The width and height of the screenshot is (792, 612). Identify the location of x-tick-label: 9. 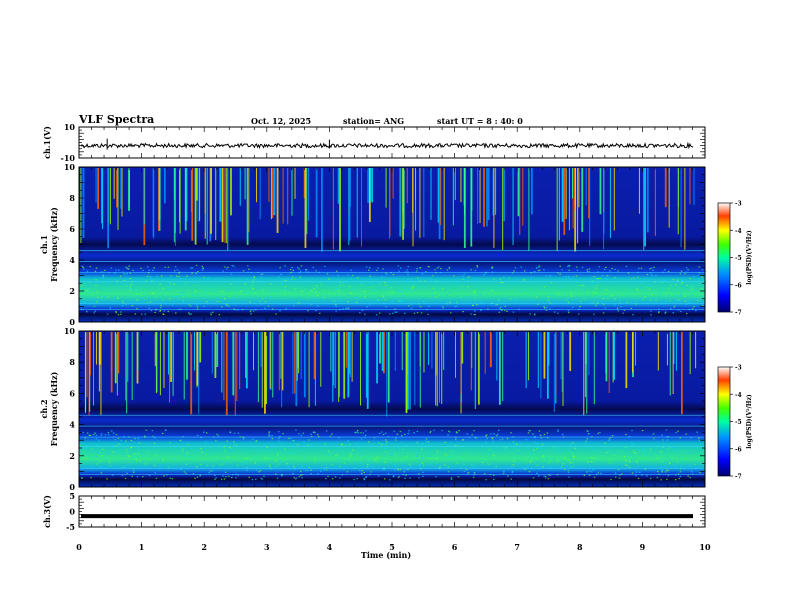
(643, 547).